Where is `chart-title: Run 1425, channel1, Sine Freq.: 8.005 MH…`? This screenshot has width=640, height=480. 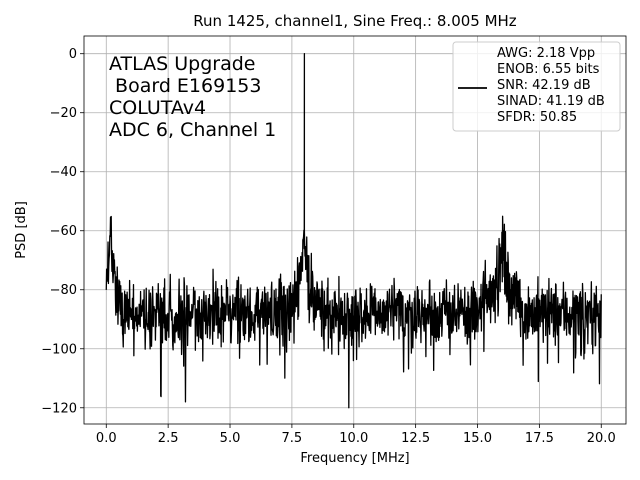
chart-title: Run 1425, channel1, Sine Freq.: 8.005 MH… is located at coordinates (355, 21).